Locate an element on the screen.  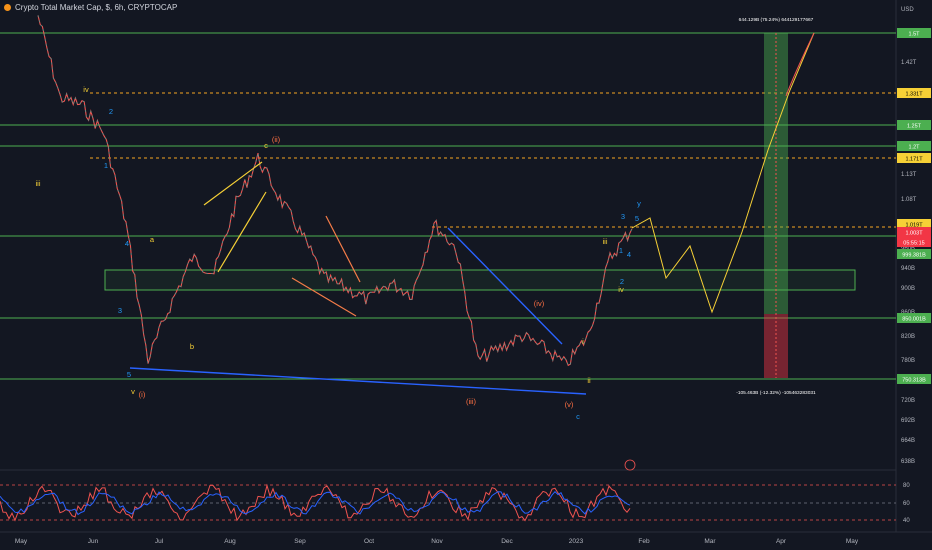
y-tick-label: 780B is located at coordinates (908, 361).